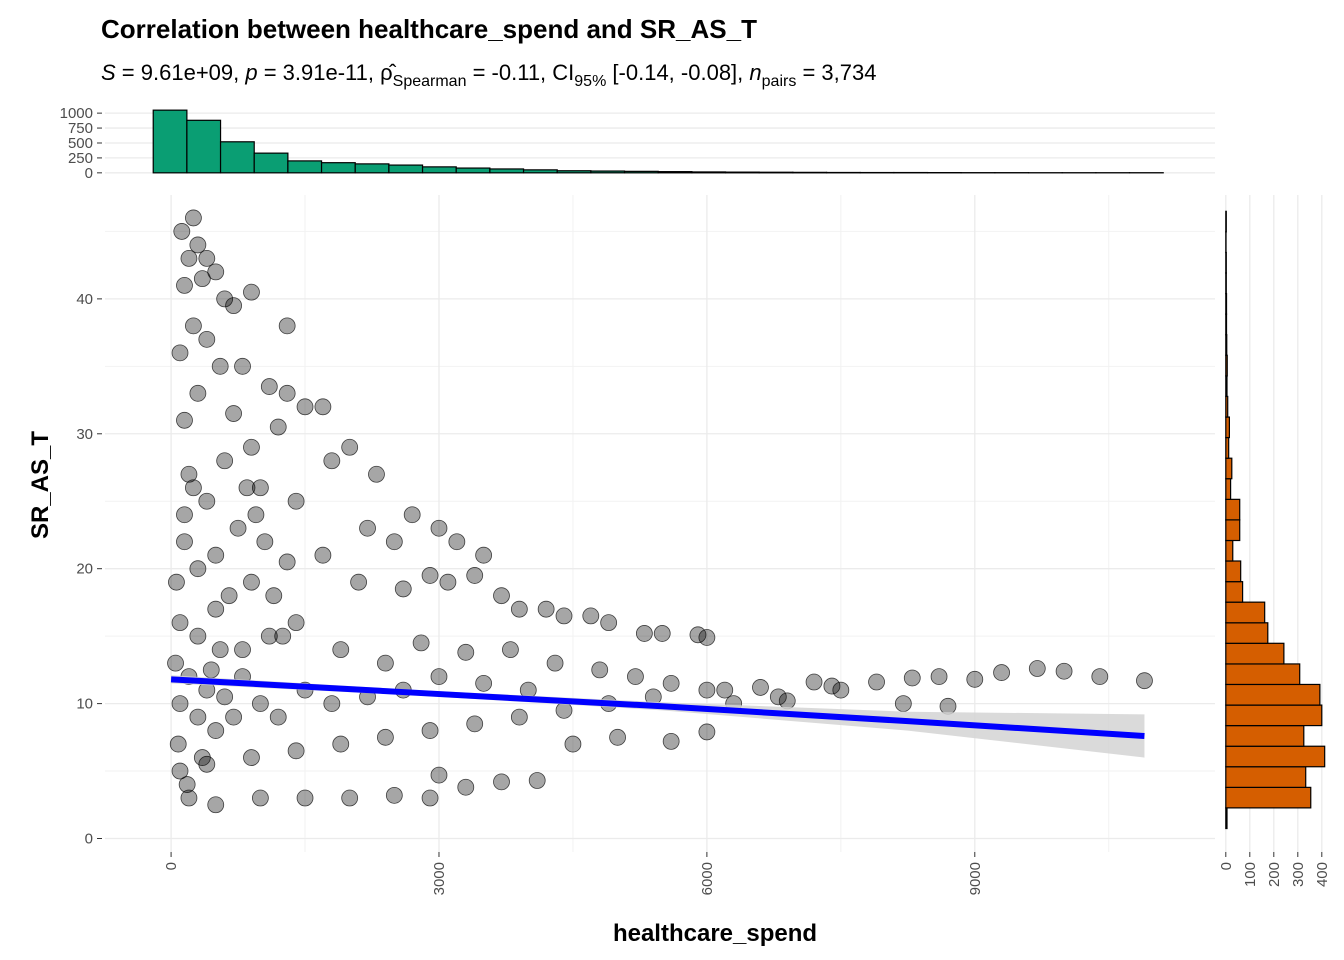 This screenshot has height=960, width=1344. What do you see at coordinates (1274, 874) in the screenshot?
I see `x-tick-label: 200` at bounding box center [1274, 874].